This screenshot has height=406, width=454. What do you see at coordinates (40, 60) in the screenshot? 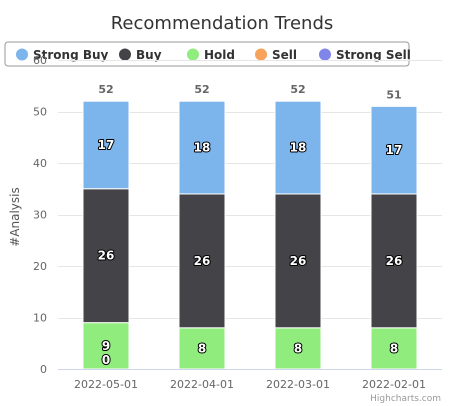
I see `y-tick-label: 60` at bounding box center [40, 60].